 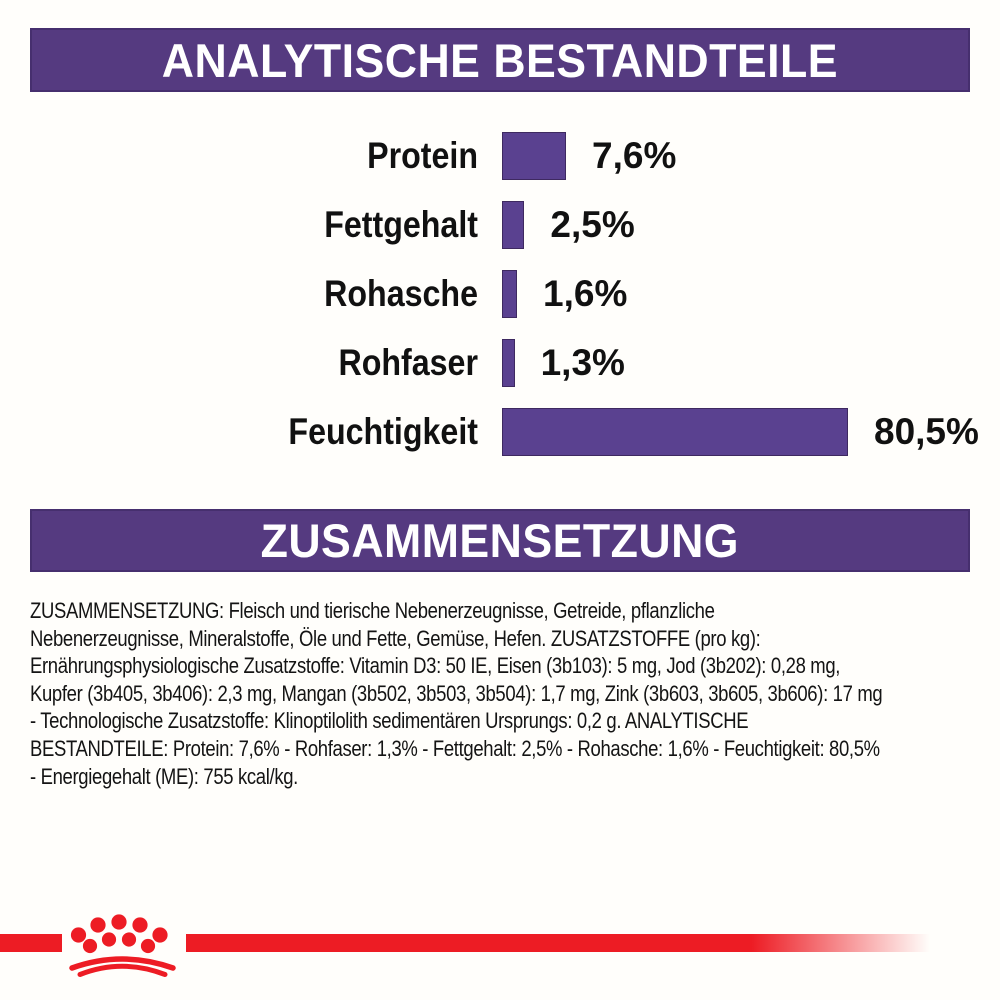 What do you see at coordinates (634, 155) in the screenshot?
I see `bar-value: 7,6%` at bounding box center [634, 155].